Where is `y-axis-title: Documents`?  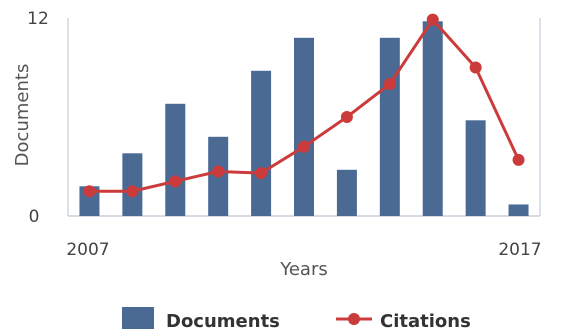 y-axis-title: Documents is located at coordinates (22, 115).